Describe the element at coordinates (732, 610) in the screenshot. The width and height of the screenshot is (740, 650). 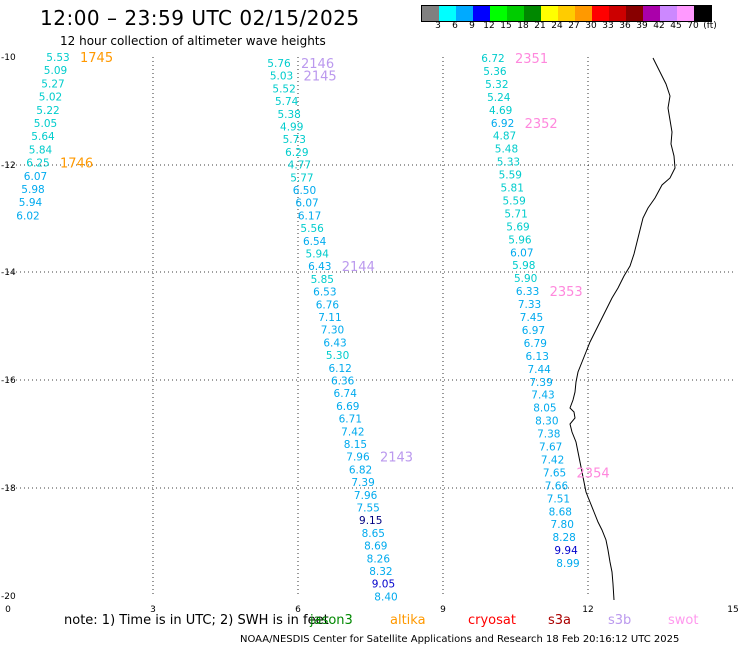
I see `x-tick-label: 15` at that location.